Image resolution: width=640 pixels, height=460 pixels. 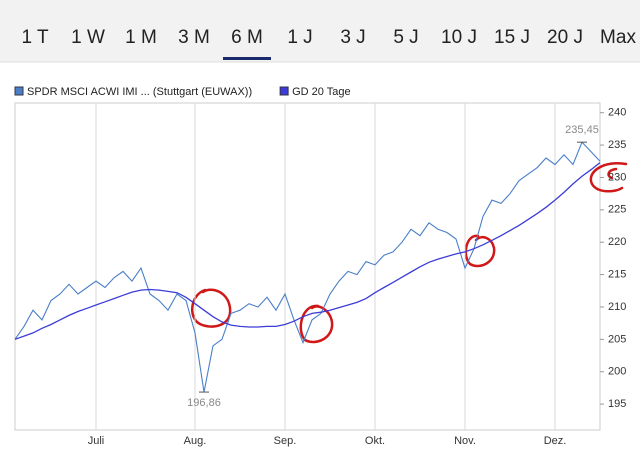 I want to click on period-tab: 5 J, so click(x=405, y=37).